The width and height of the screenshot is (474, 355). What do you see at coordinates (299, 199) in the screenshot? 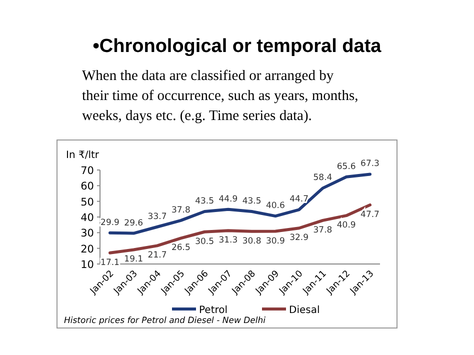
I see `data-label: 44.7` at bounding box center [299, 199].